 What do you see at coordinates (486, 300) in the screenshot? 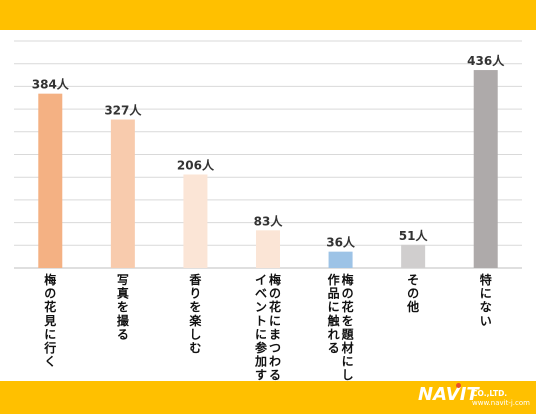
I see `category-label-6-0: 特にない` at bounding box center [486, 300].